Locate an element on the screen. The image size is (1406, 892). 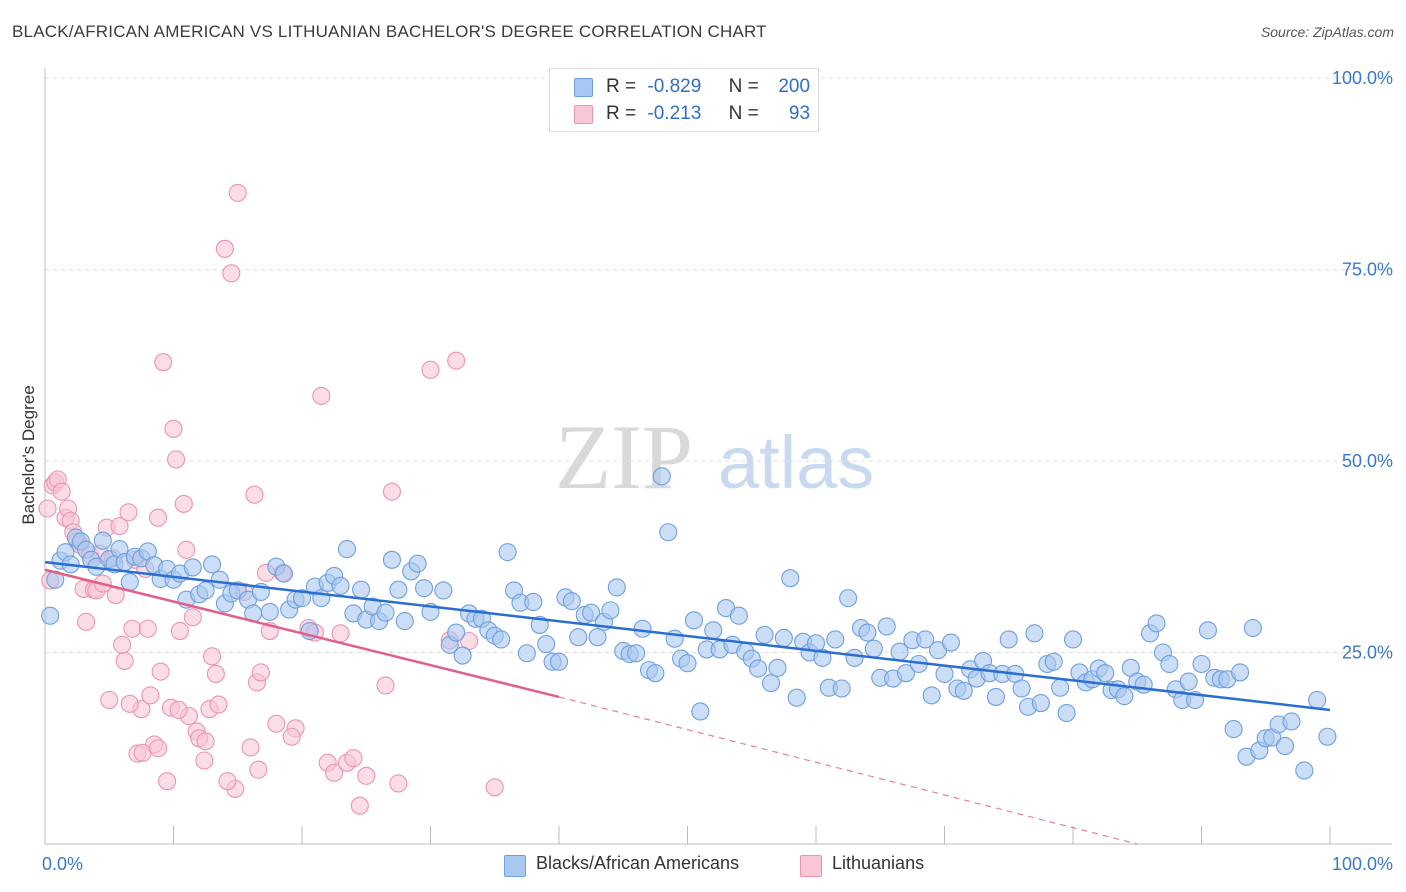
y-tick-label: 75.0% is located at coordinates (1367, 270).